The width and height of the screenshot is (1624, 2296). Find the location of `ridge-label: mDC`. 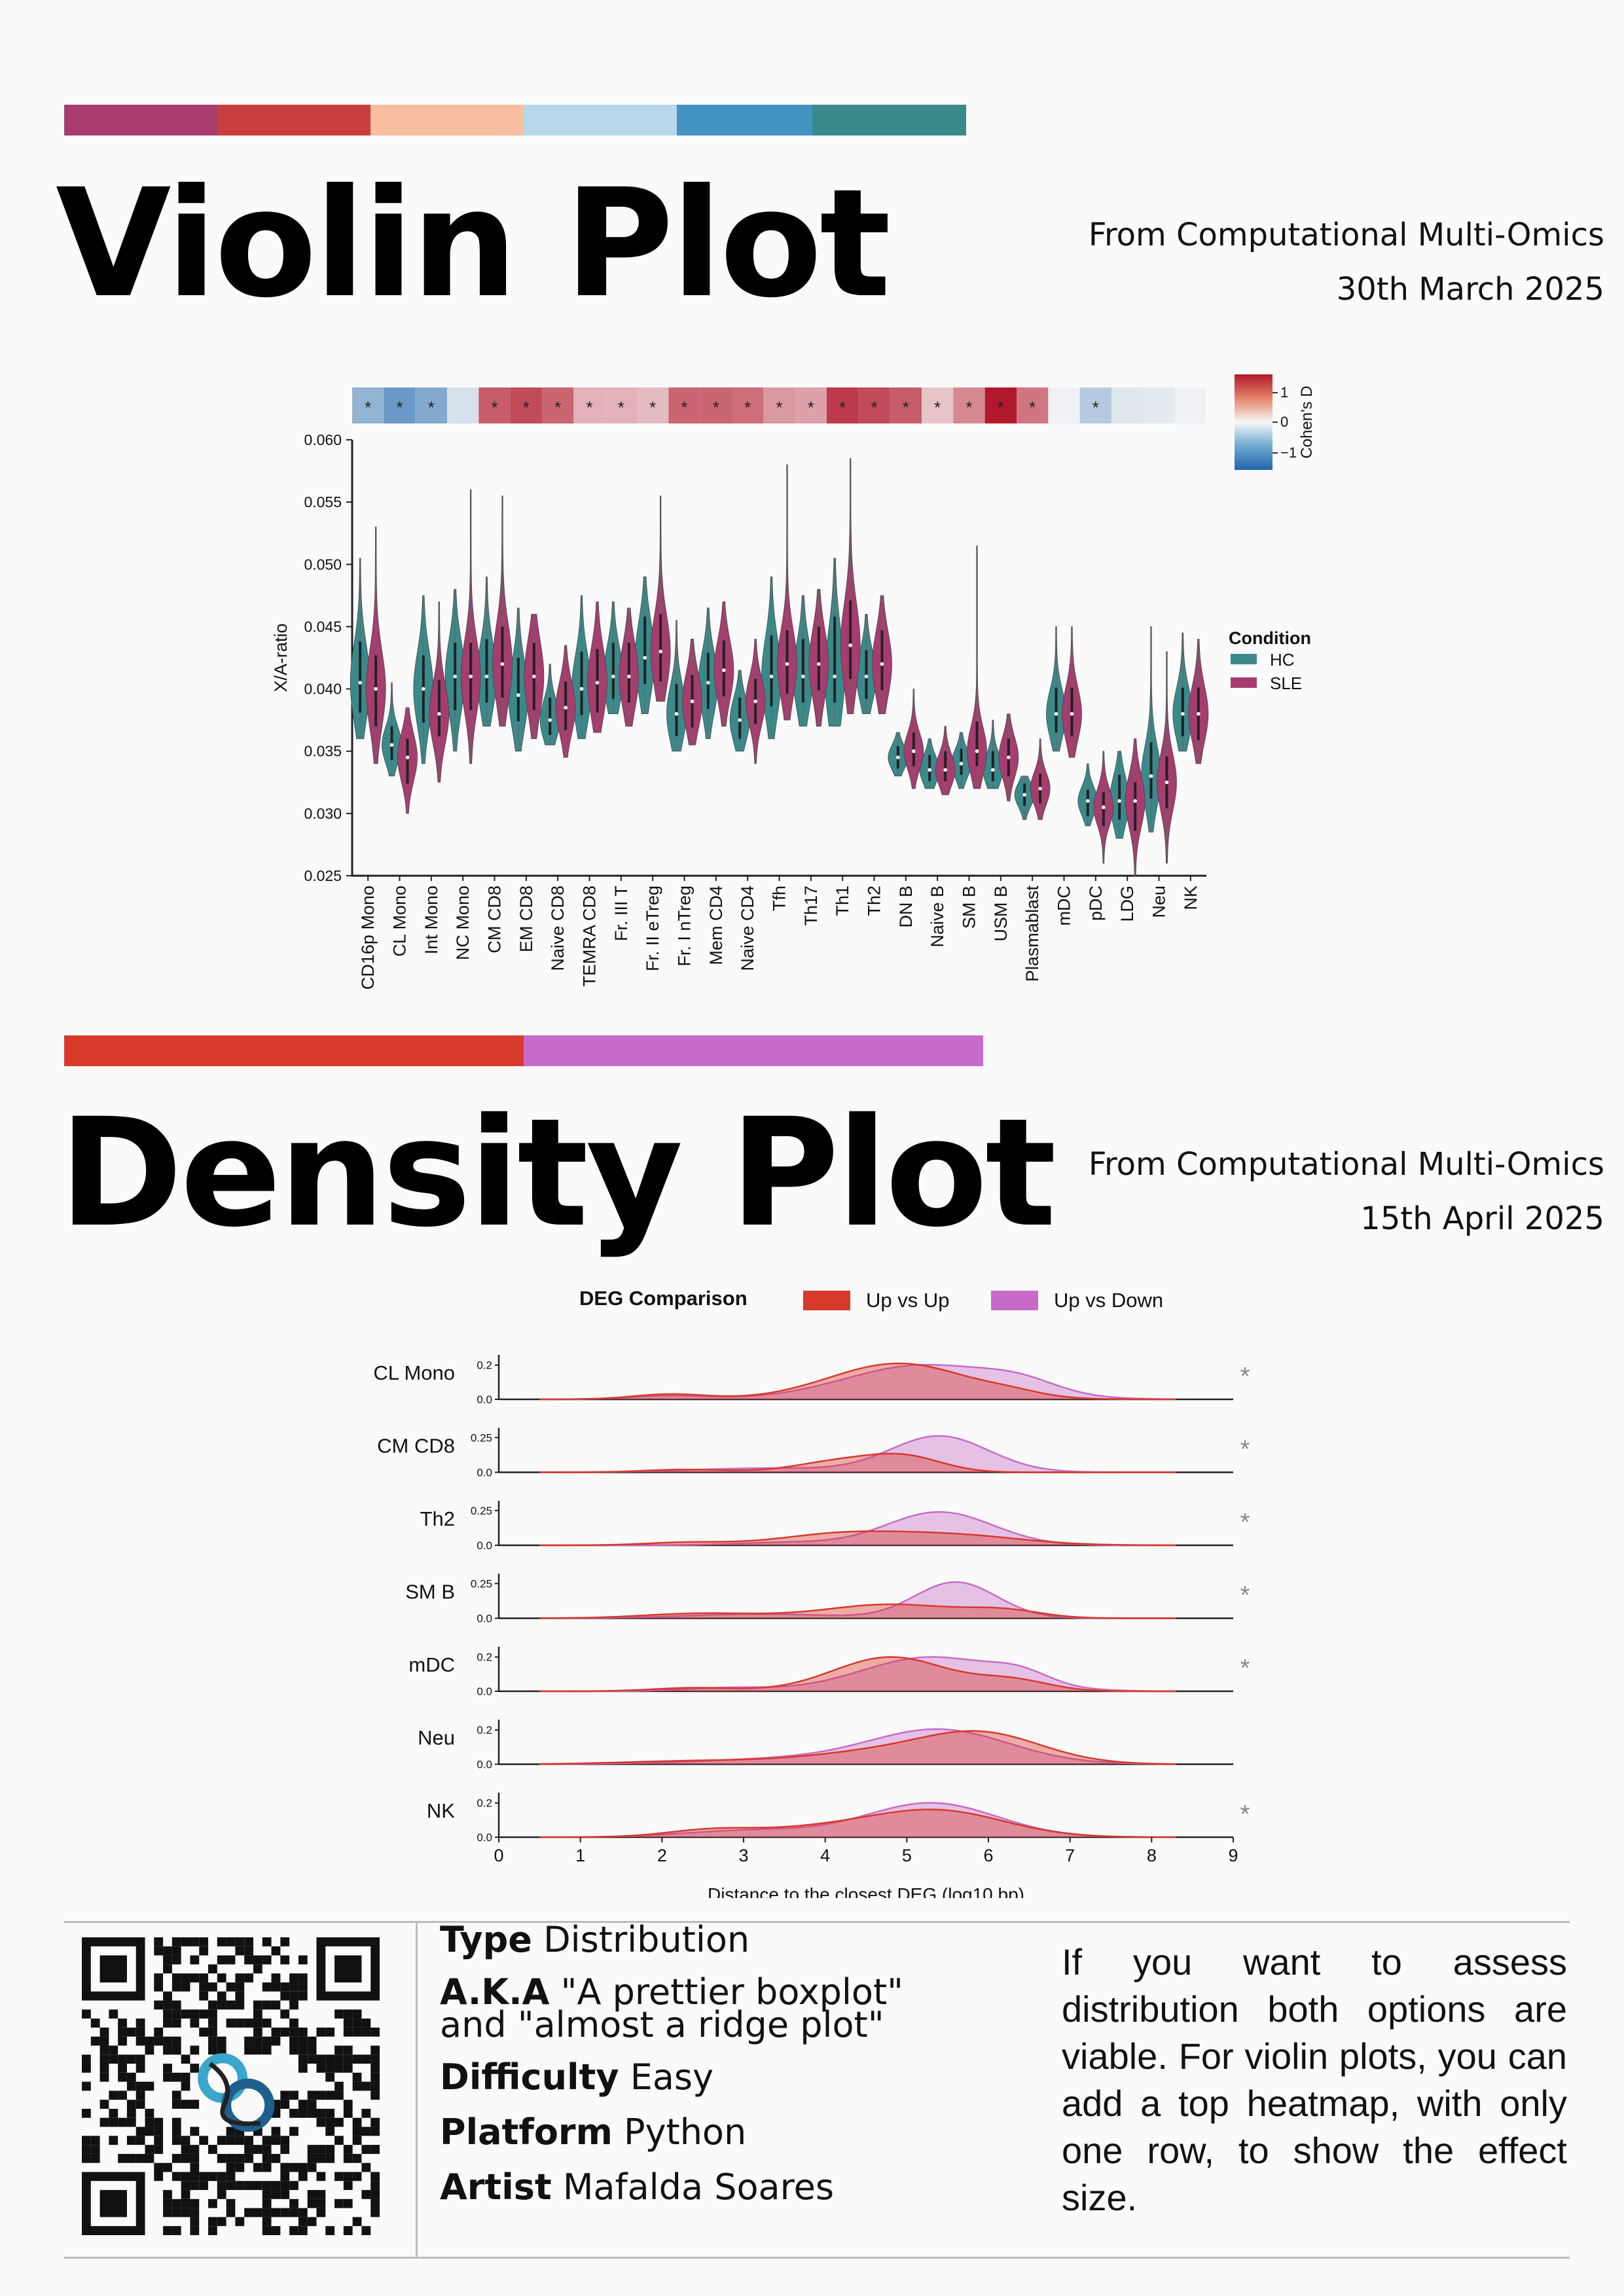

ridge-label: mDC is located at coordinates (431, 1664).